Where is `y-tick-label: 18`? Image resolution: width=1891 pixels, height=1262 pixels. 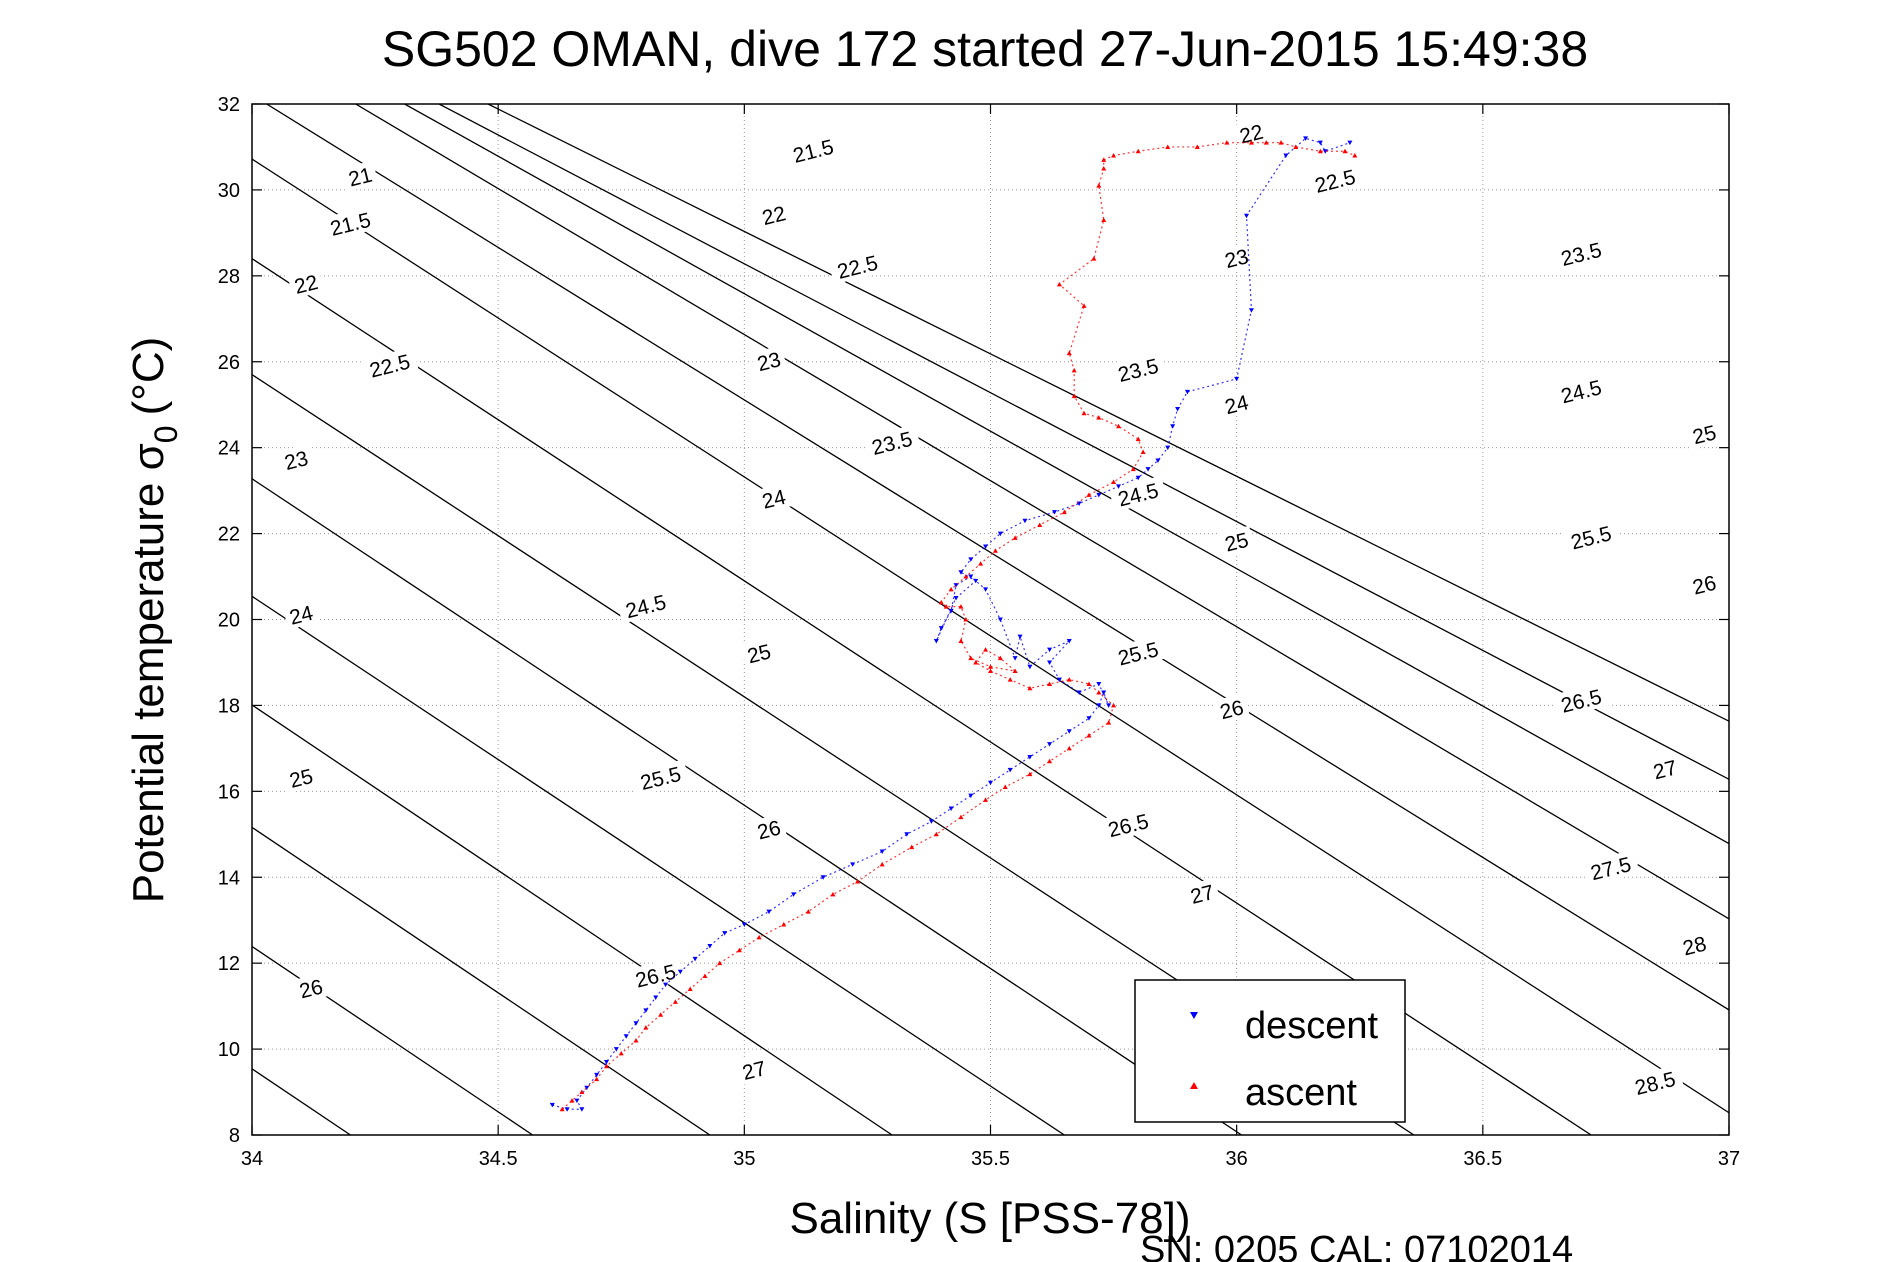 y-tick-label: 18 is located at coordinates (229, 706).